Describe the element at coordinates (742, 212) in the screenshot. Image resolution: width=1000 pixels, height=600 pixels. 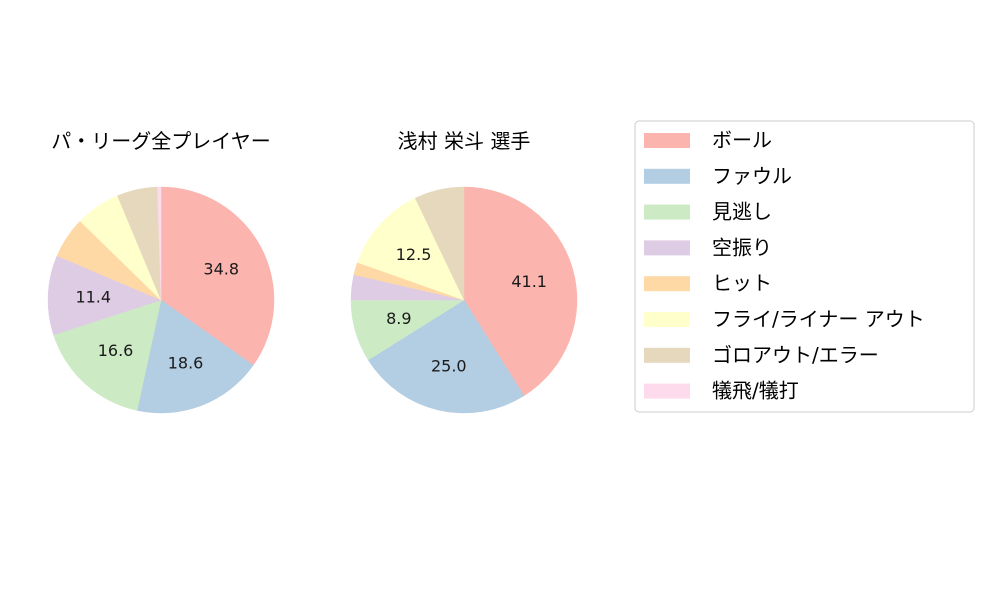
I see `legend-label: 見逃し` at that location.